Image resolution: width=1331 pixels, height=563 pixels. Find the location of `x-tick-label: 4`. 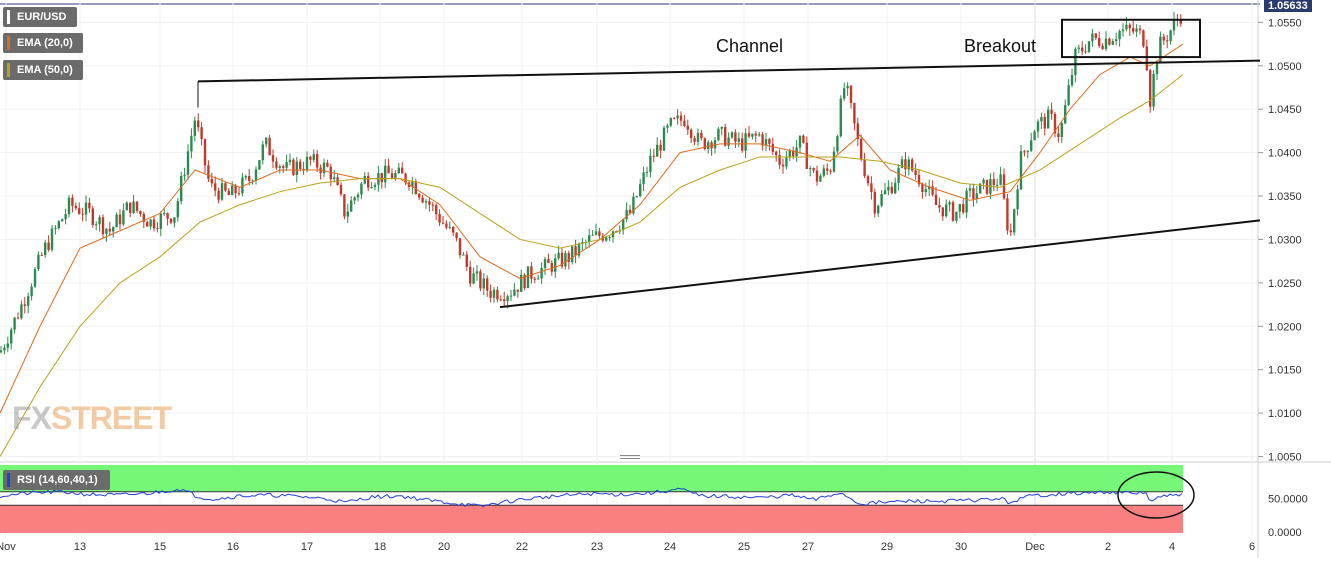

x-tick-label: 4 is located at coordinates (1172, 547).